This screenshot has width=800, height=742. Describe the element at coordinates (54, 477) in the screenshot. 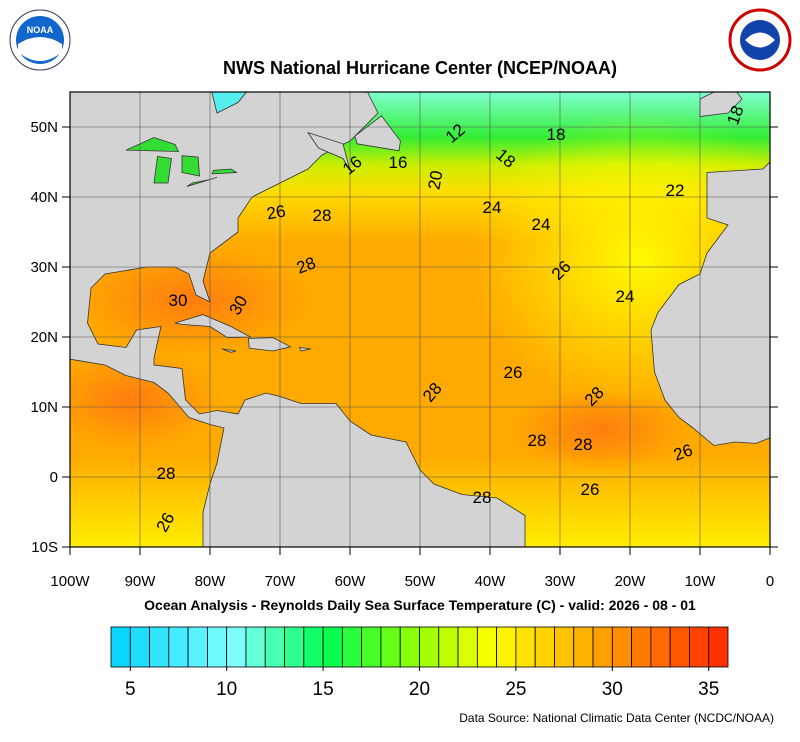

I see `y-tick-label: 0` at that location.